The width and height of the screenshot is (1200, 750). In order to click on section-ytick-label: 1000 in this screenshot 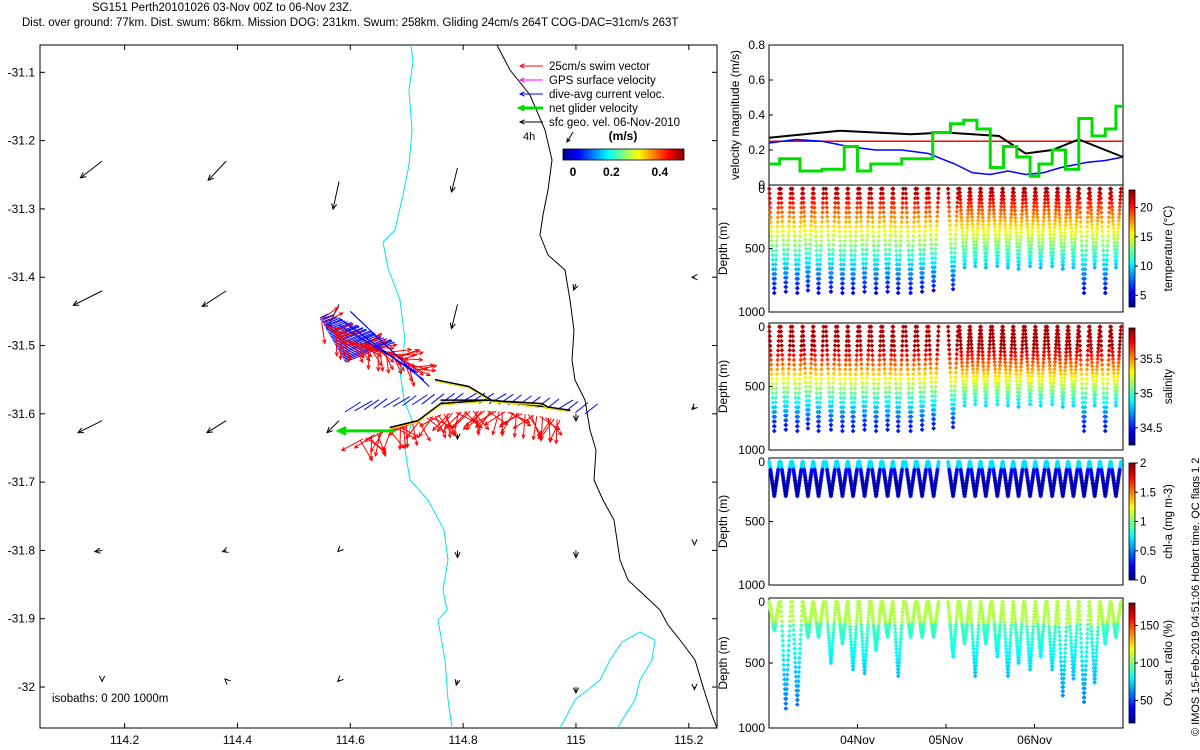, I will do `click(751, 585)`.